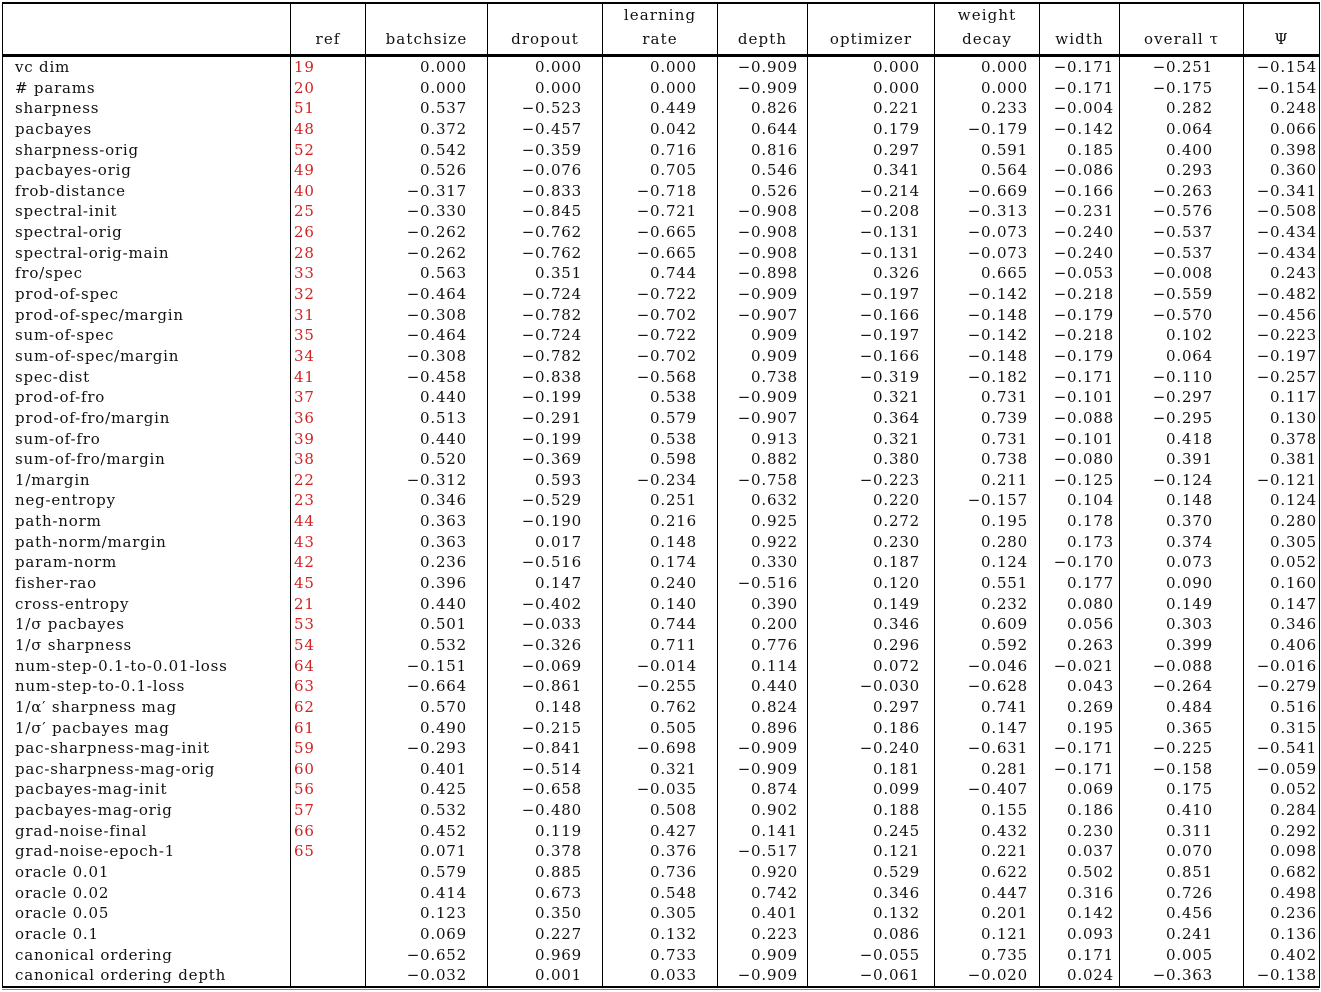 Image resolution: width=1321 pixels, height=992 pixels. Describe the element at coordinates (328, 232) in the screenshot. I see `ref-citation-link: 26` at that location.